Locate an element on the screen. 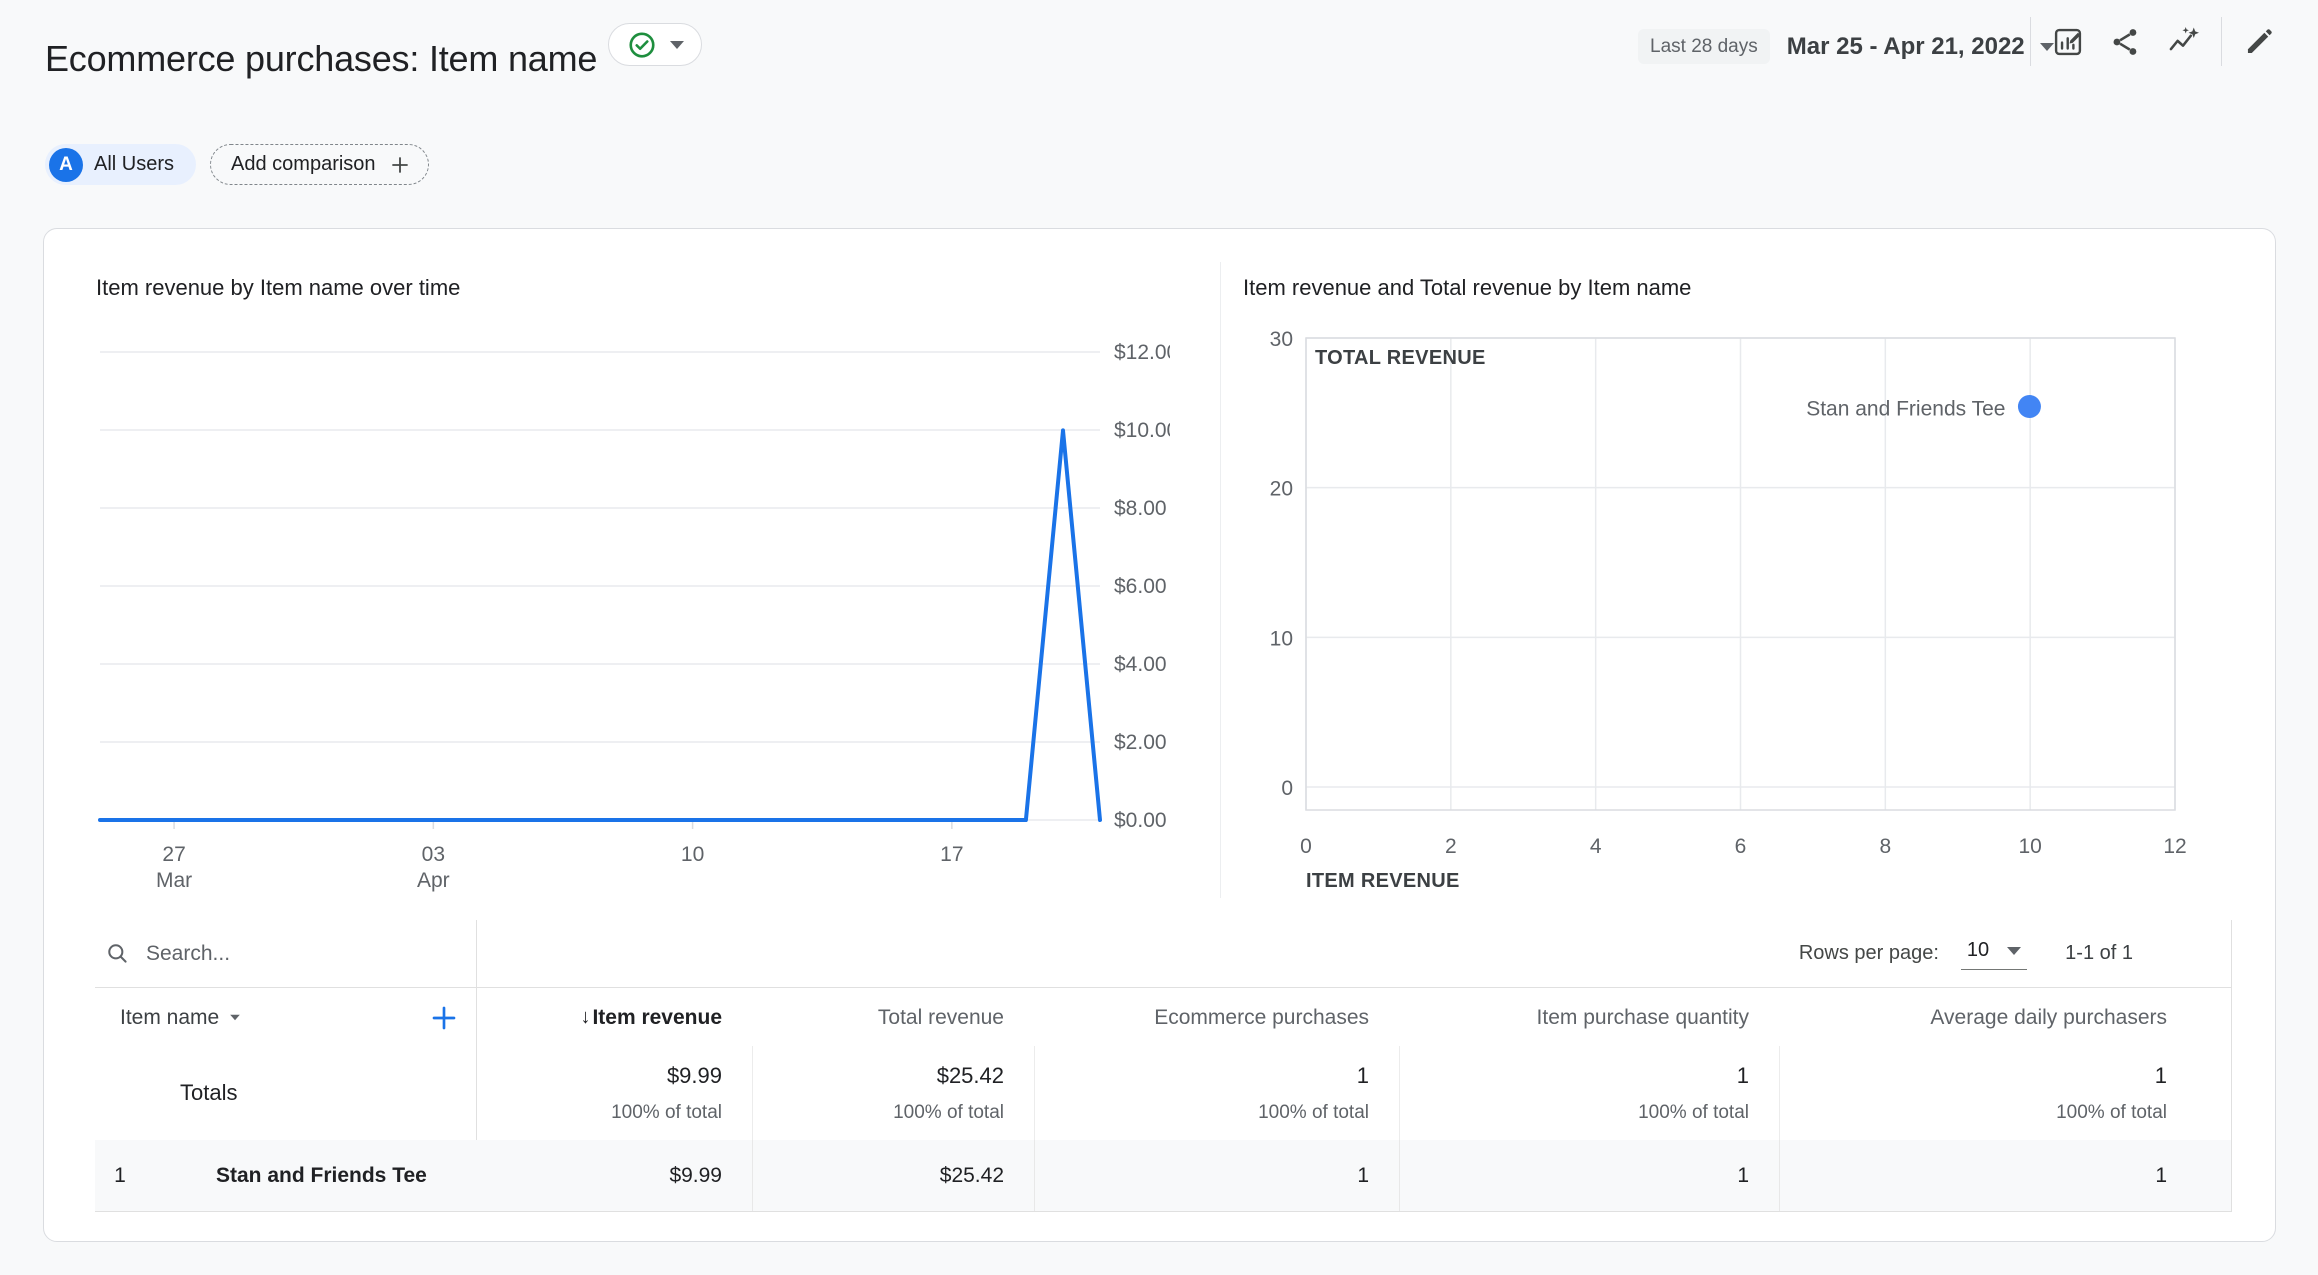 Image resolution: width=2318 pixels, height=1275 pixels. svg-text: Mar is located at coordinates (174, 880).